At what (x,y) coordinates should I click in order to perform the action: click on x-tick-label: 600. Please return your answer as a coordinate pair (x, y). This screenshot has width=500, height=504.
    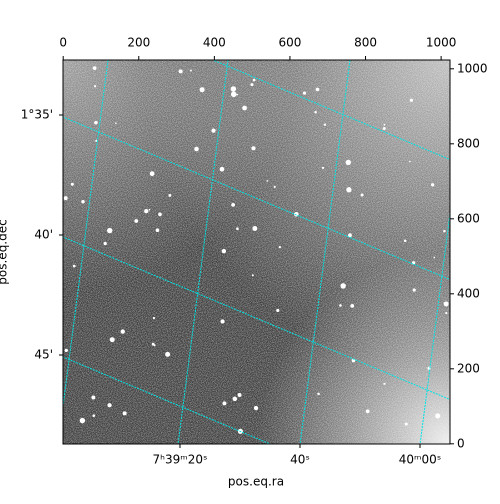
    Looking at the image, I should click on (289, 43).